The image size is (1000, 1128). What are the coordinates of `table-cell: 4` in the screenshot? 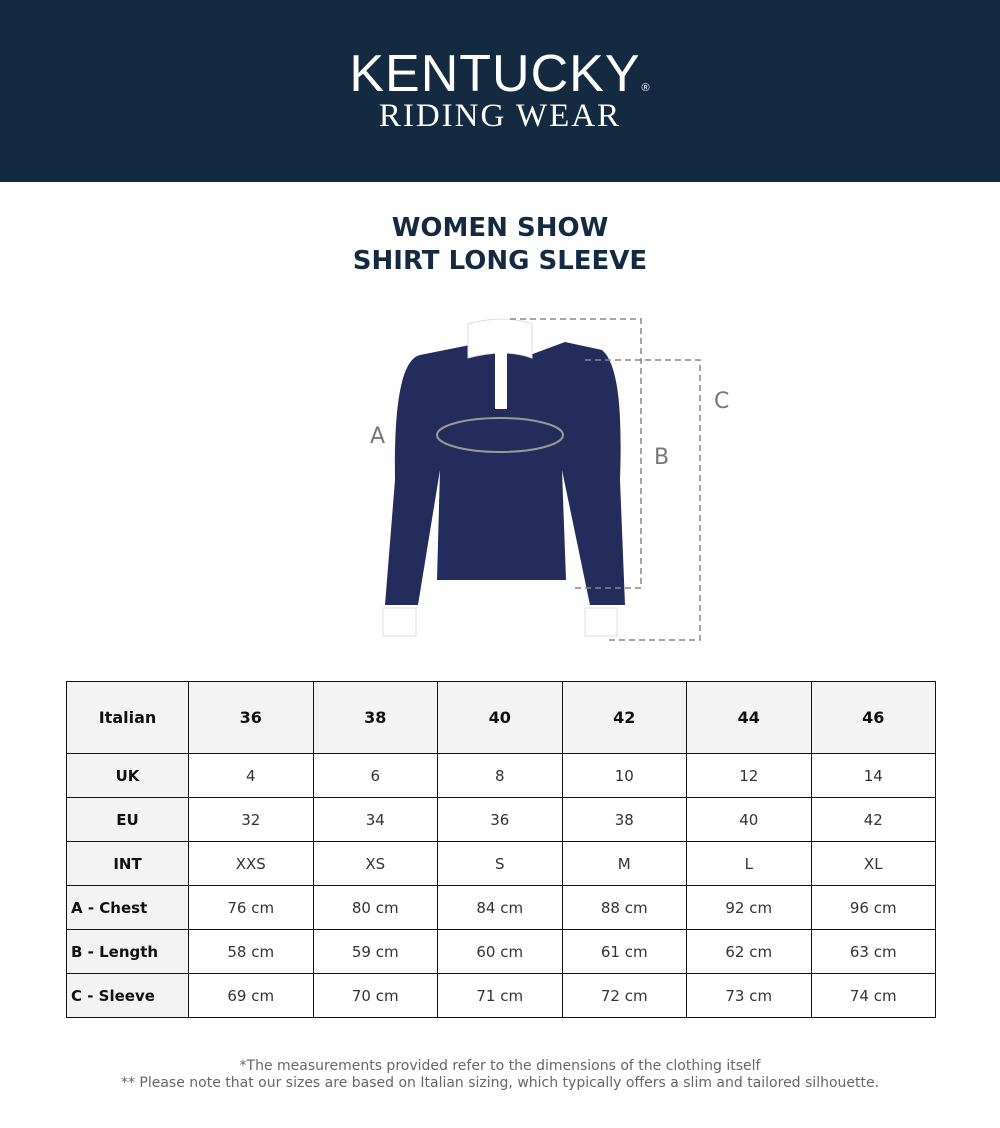 It's located at (251, 775).